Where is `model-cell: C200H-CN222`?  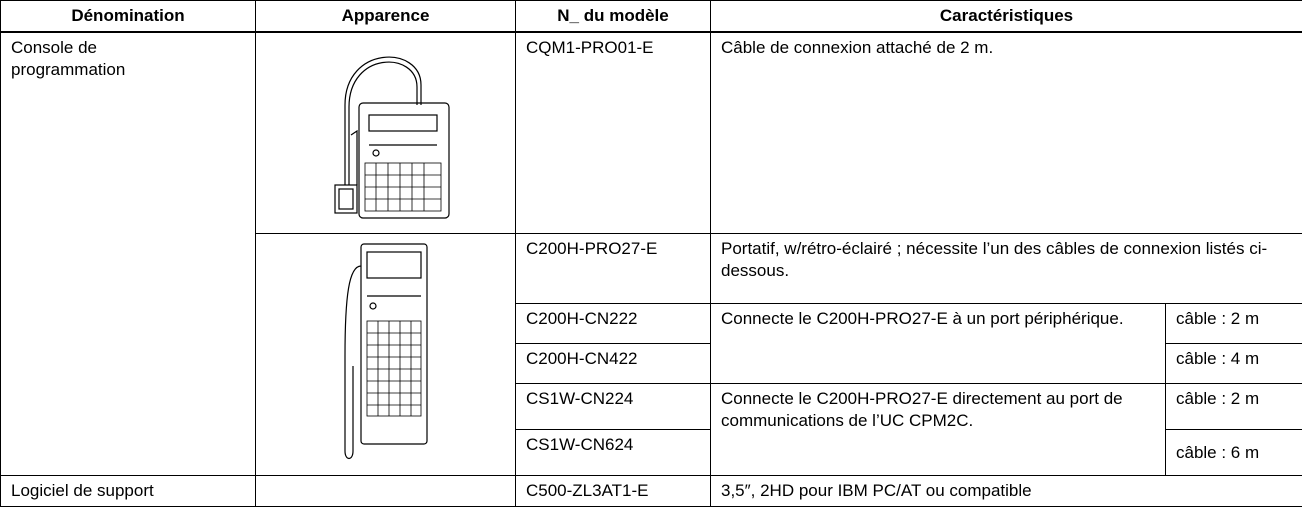
model-cell: C200H-CN222 is located at coordinates (613, 324).